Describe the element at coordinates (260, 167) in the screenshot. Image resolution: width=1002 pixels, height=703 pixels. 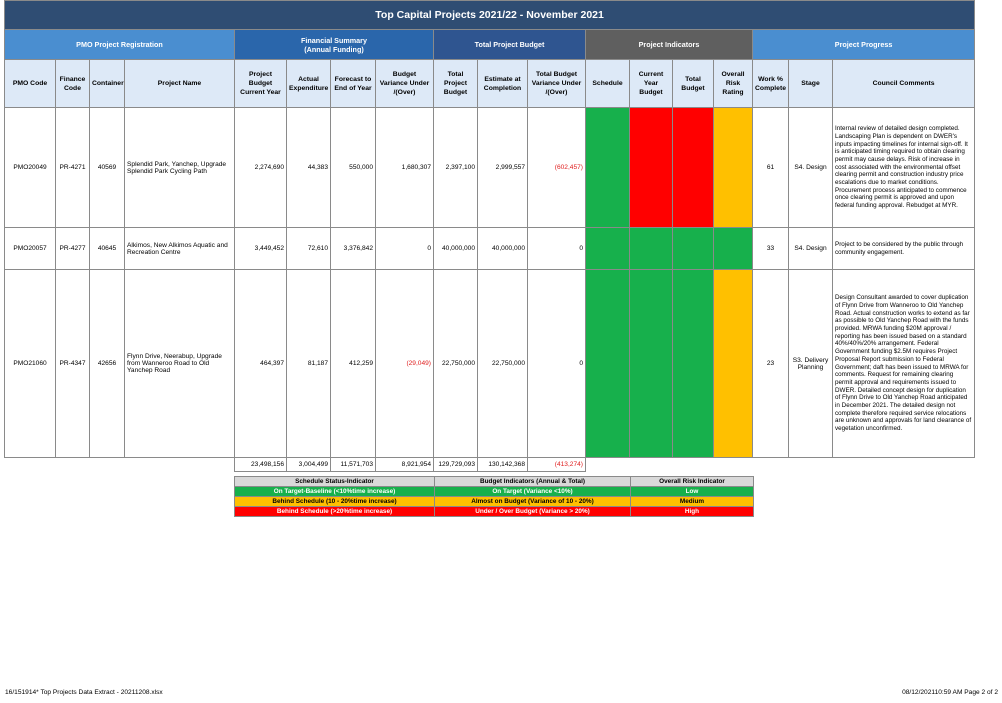
I see `project-budget-cell: 2,274,690` at that location.